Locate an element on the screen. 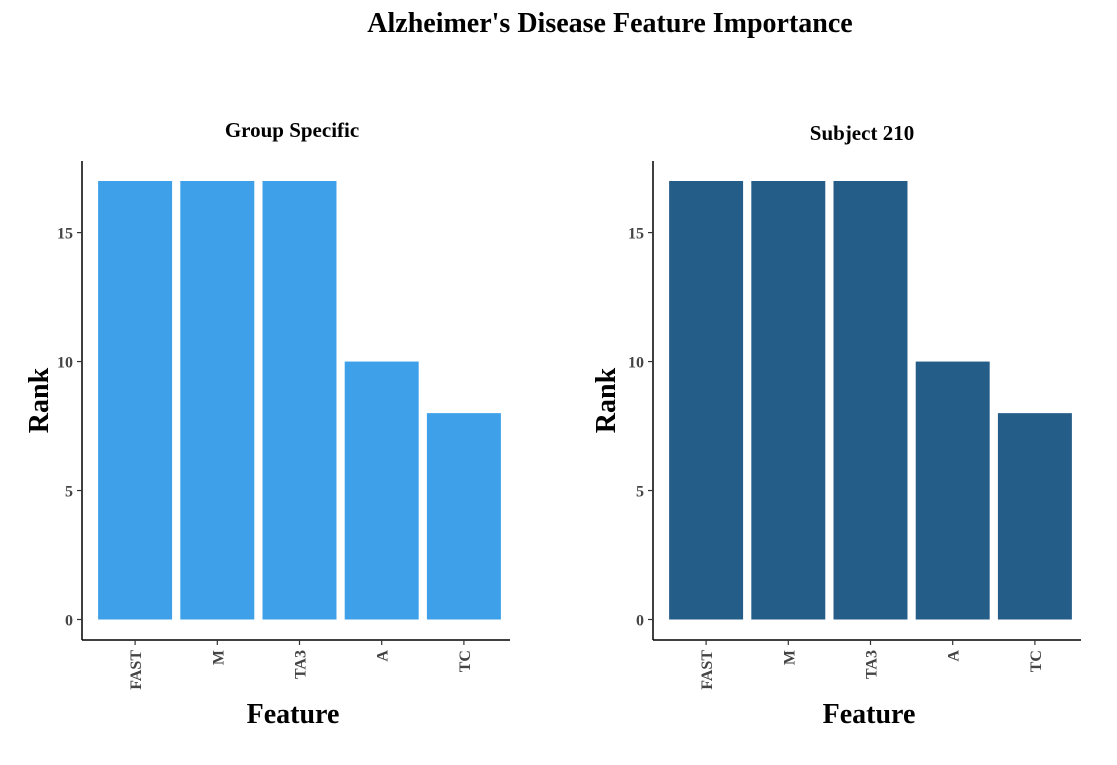 The height and width of the screenshot is (765, 1117). chart-title: Subject 210 is located at coordinates (862, 133).